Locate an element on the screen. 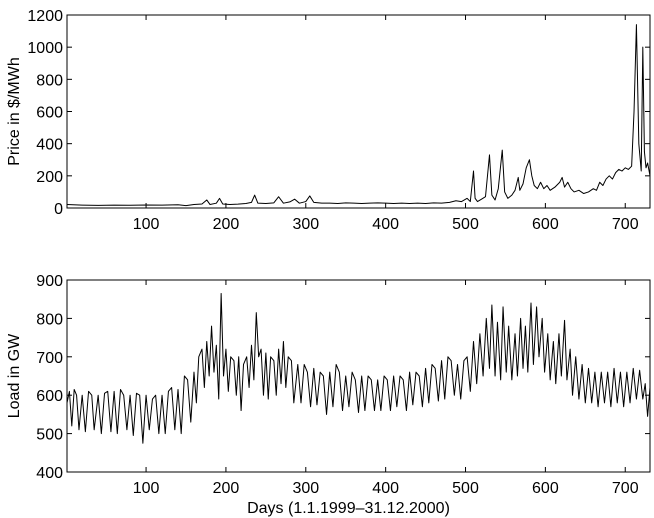 This screenshot has height=518, width=654. load-x-tick-label: 100 is located at coordinates (146, 488).